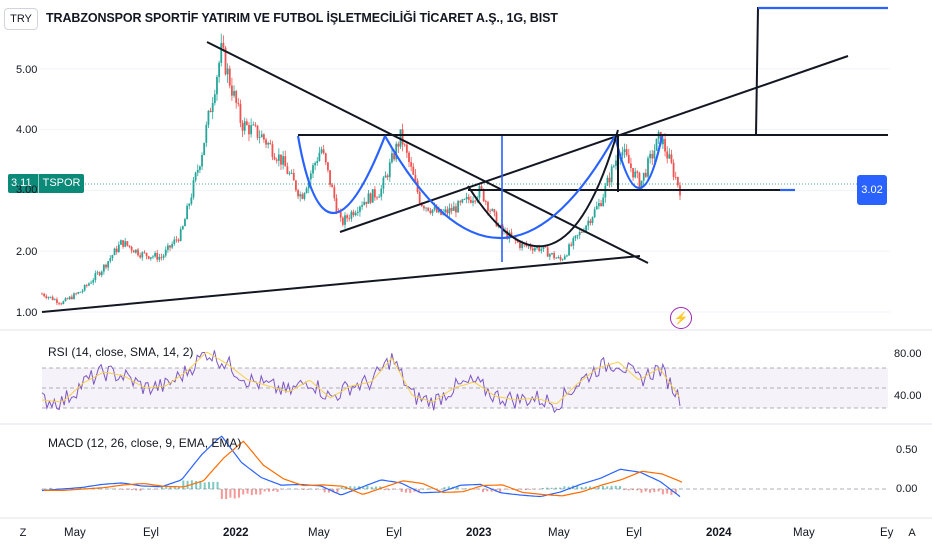 The image size is (932, 550). I want to click on macd-label: MACD (12, 26, close, 9, EMA, EMA), so click(145, 443).